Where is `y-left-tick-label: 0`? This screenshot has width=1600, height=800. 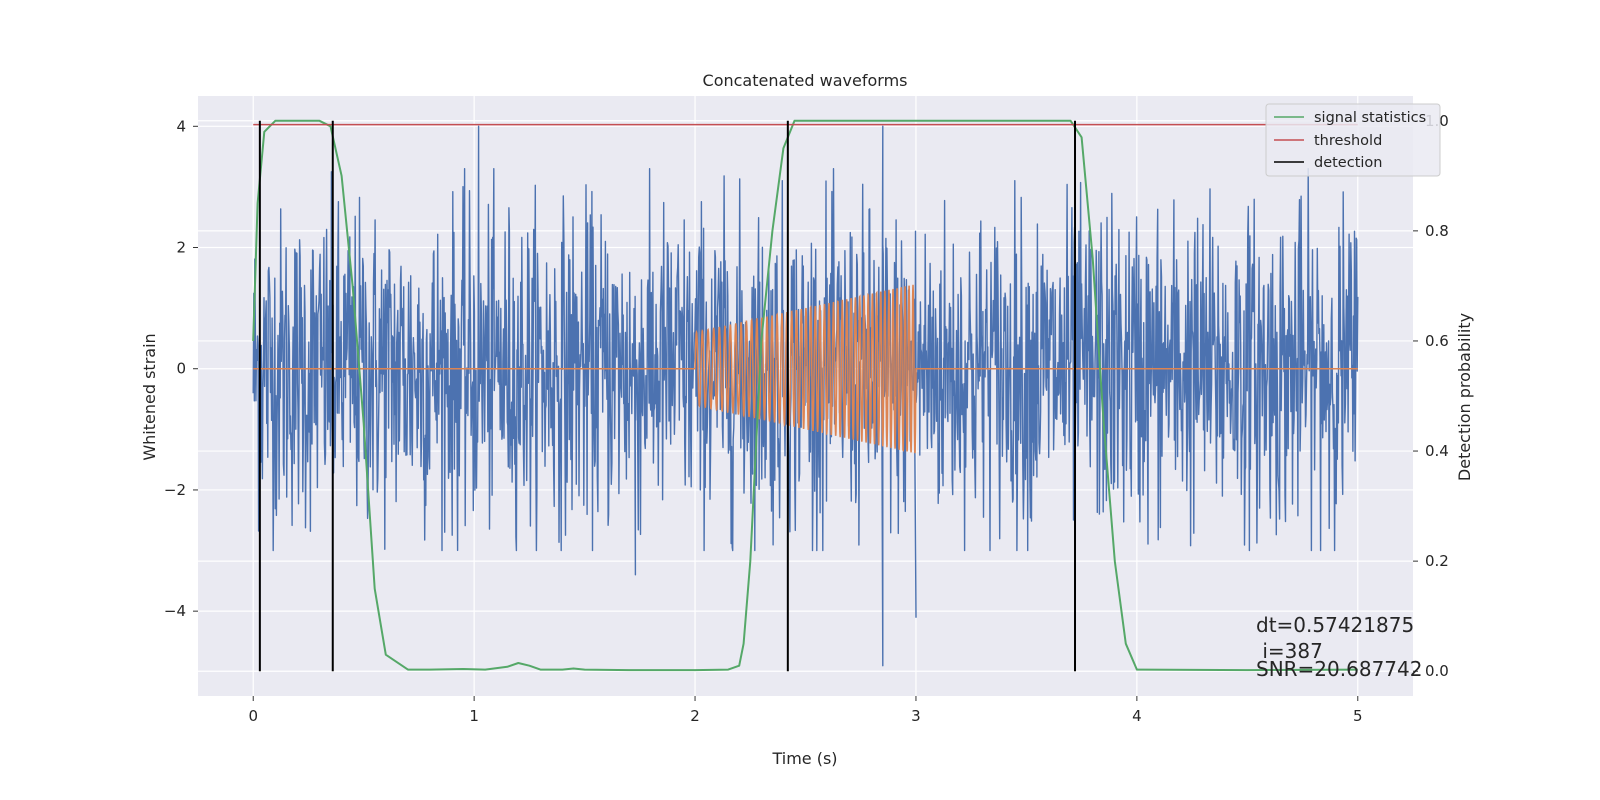 y-left-tick-label: 0 is located at coordinates (181, 369).